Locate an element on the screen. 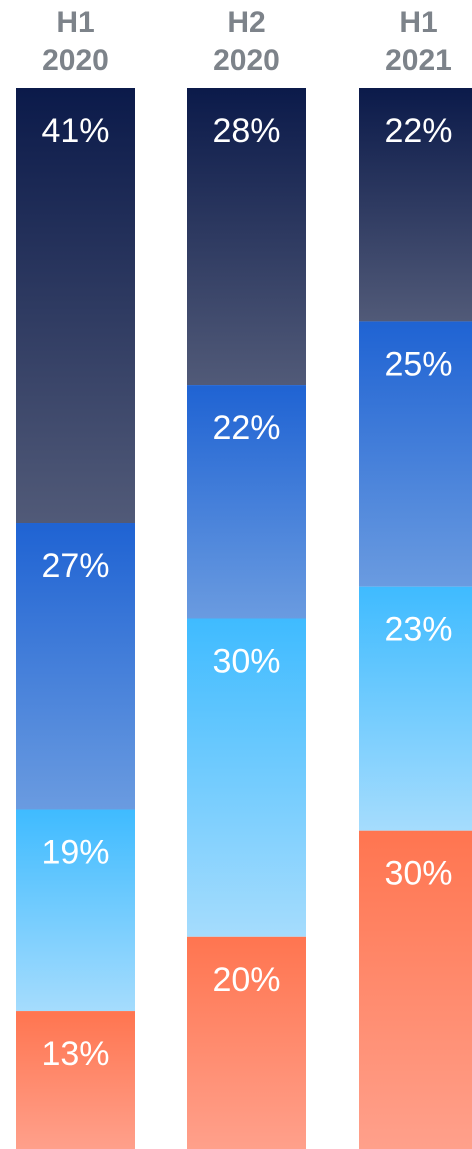 This screenshot has width=472, height=1149. value-label: 19% is located at coordinates (75, 852).